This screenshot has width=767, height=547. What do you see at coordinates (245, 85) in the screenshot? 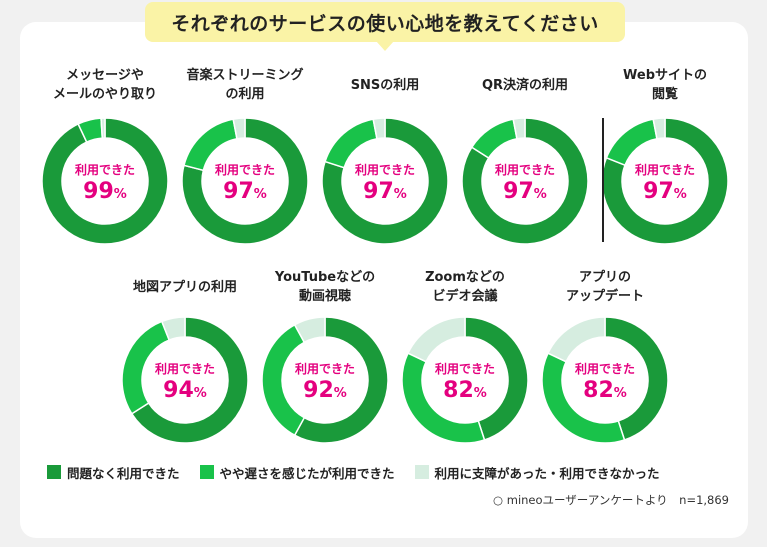
I see `donut-title: 音楽ストリーミング の利用` at bounding box center [245, 85].